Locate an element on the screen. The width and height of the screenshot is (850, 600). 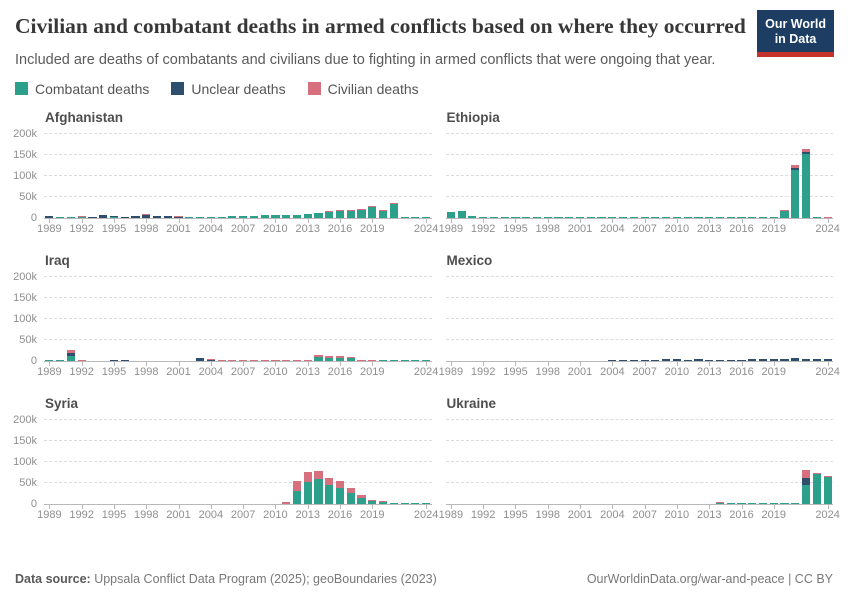
owid-logo: Our World in Data is located at coordinates (795, 33).